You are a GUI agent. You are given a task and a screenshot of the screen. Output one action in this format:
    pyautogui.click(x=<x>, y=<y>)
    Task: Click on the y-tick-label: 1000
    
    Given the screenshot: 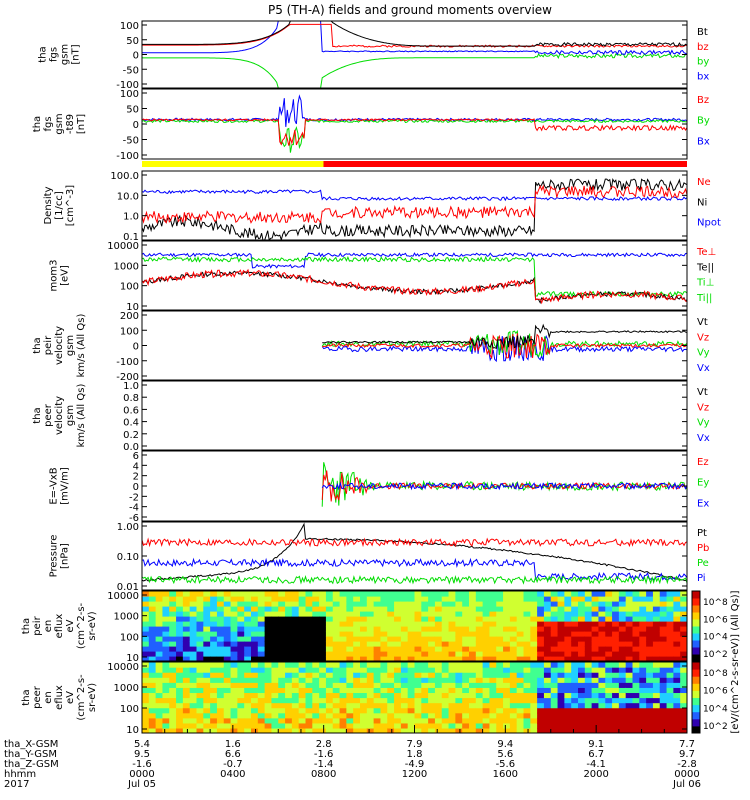 What is the action you would take?
    pyautogui.click(x=126, y=688)
    